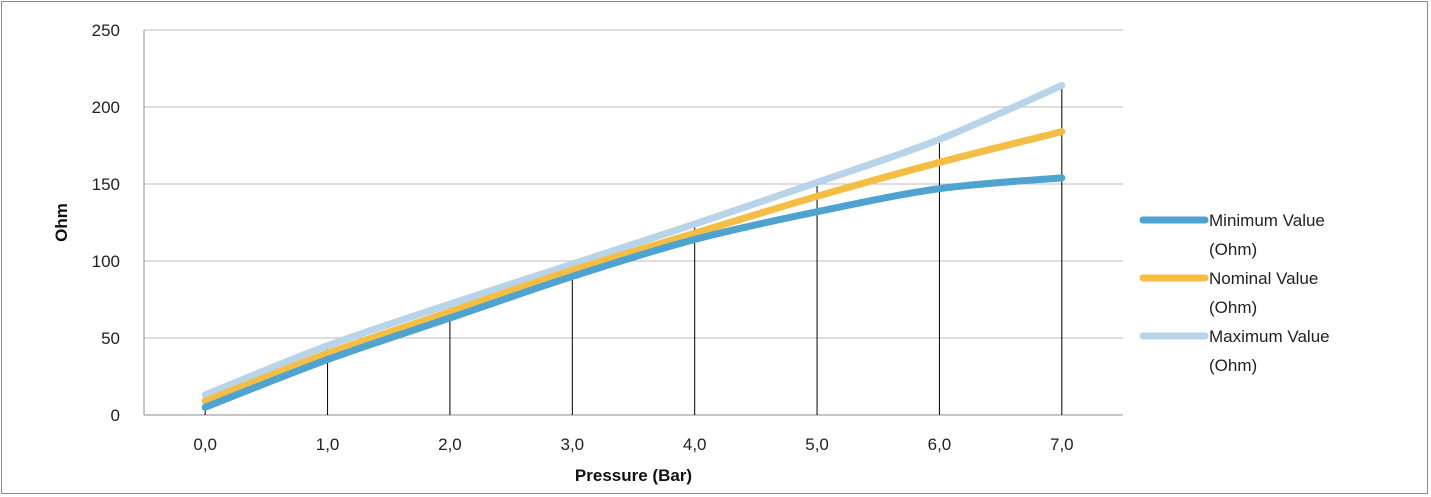  Describe the element at coordinates (450, 444) in the screenshot. I see `x-tick-label-2: 2,0` at that location.